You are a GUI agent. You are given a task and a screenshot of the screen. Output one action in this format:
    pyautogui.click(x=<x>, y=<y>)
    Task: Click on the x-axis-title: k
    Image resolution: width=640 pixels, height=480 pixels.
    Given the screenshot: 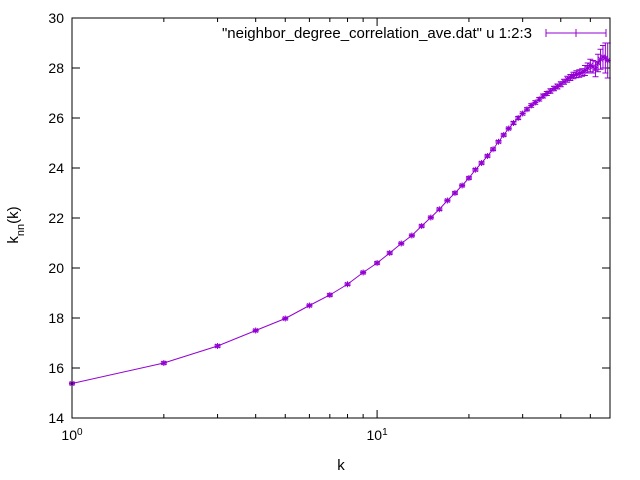 What is the action you would take?
    pyautogui.click(x=341, y=465)
    